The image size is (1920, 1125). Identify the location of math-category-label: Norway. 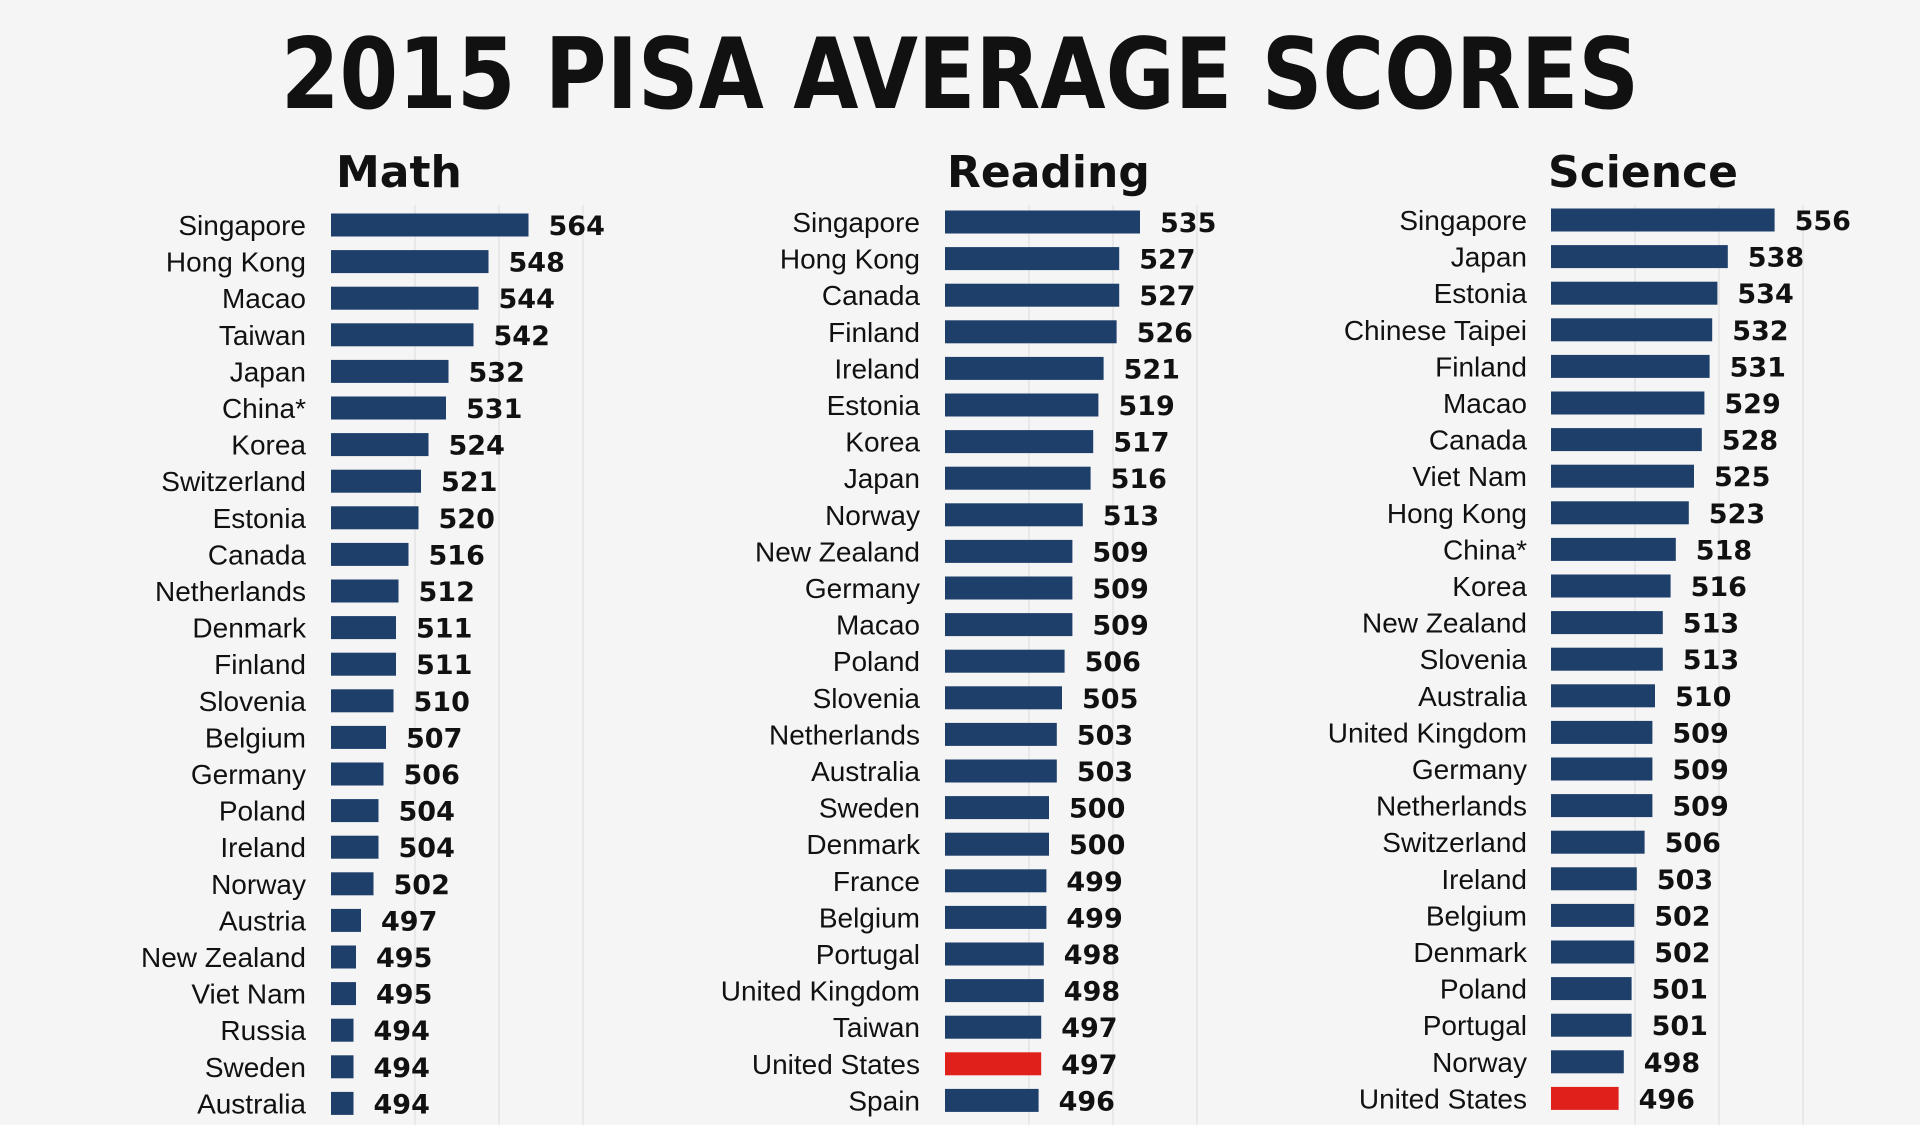
(258, 884).